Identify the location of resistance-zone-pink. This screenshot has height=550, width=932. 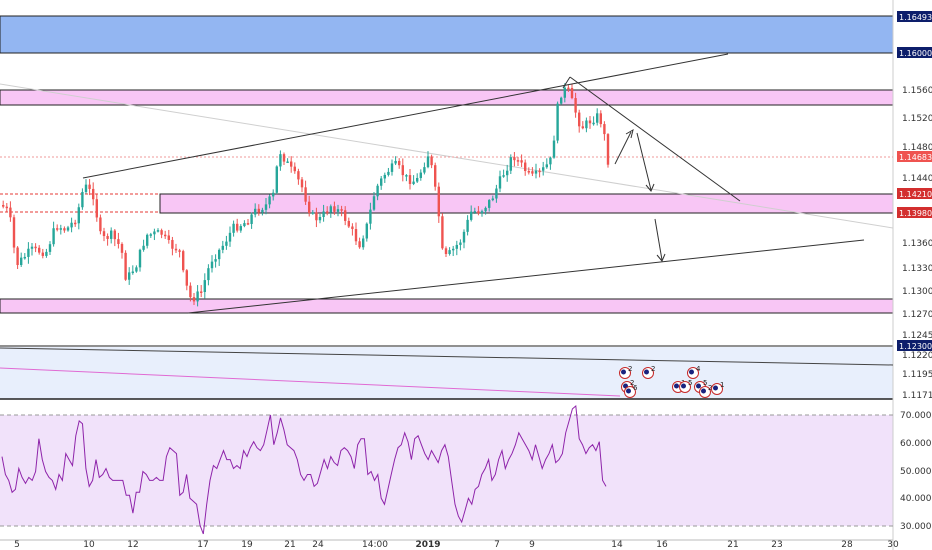
(447, 97).